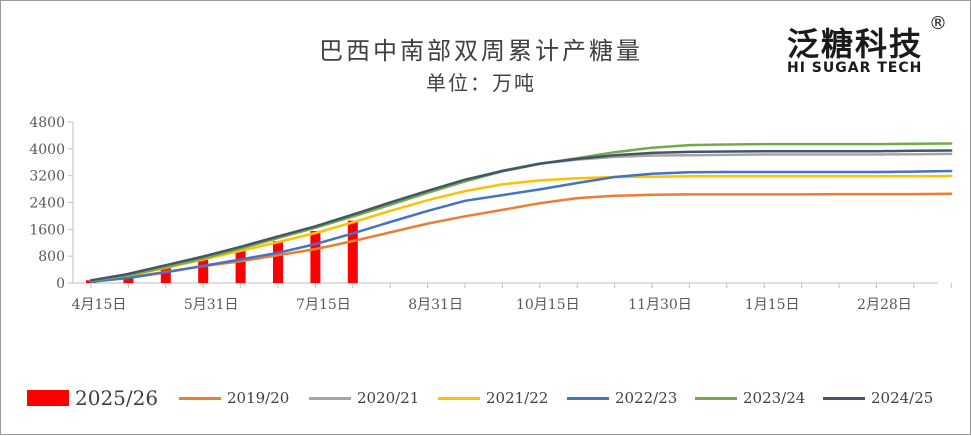 The width and height of the screenshot is (971, 436). I want to click on y-tick-label: 4800, so click(47, 123).